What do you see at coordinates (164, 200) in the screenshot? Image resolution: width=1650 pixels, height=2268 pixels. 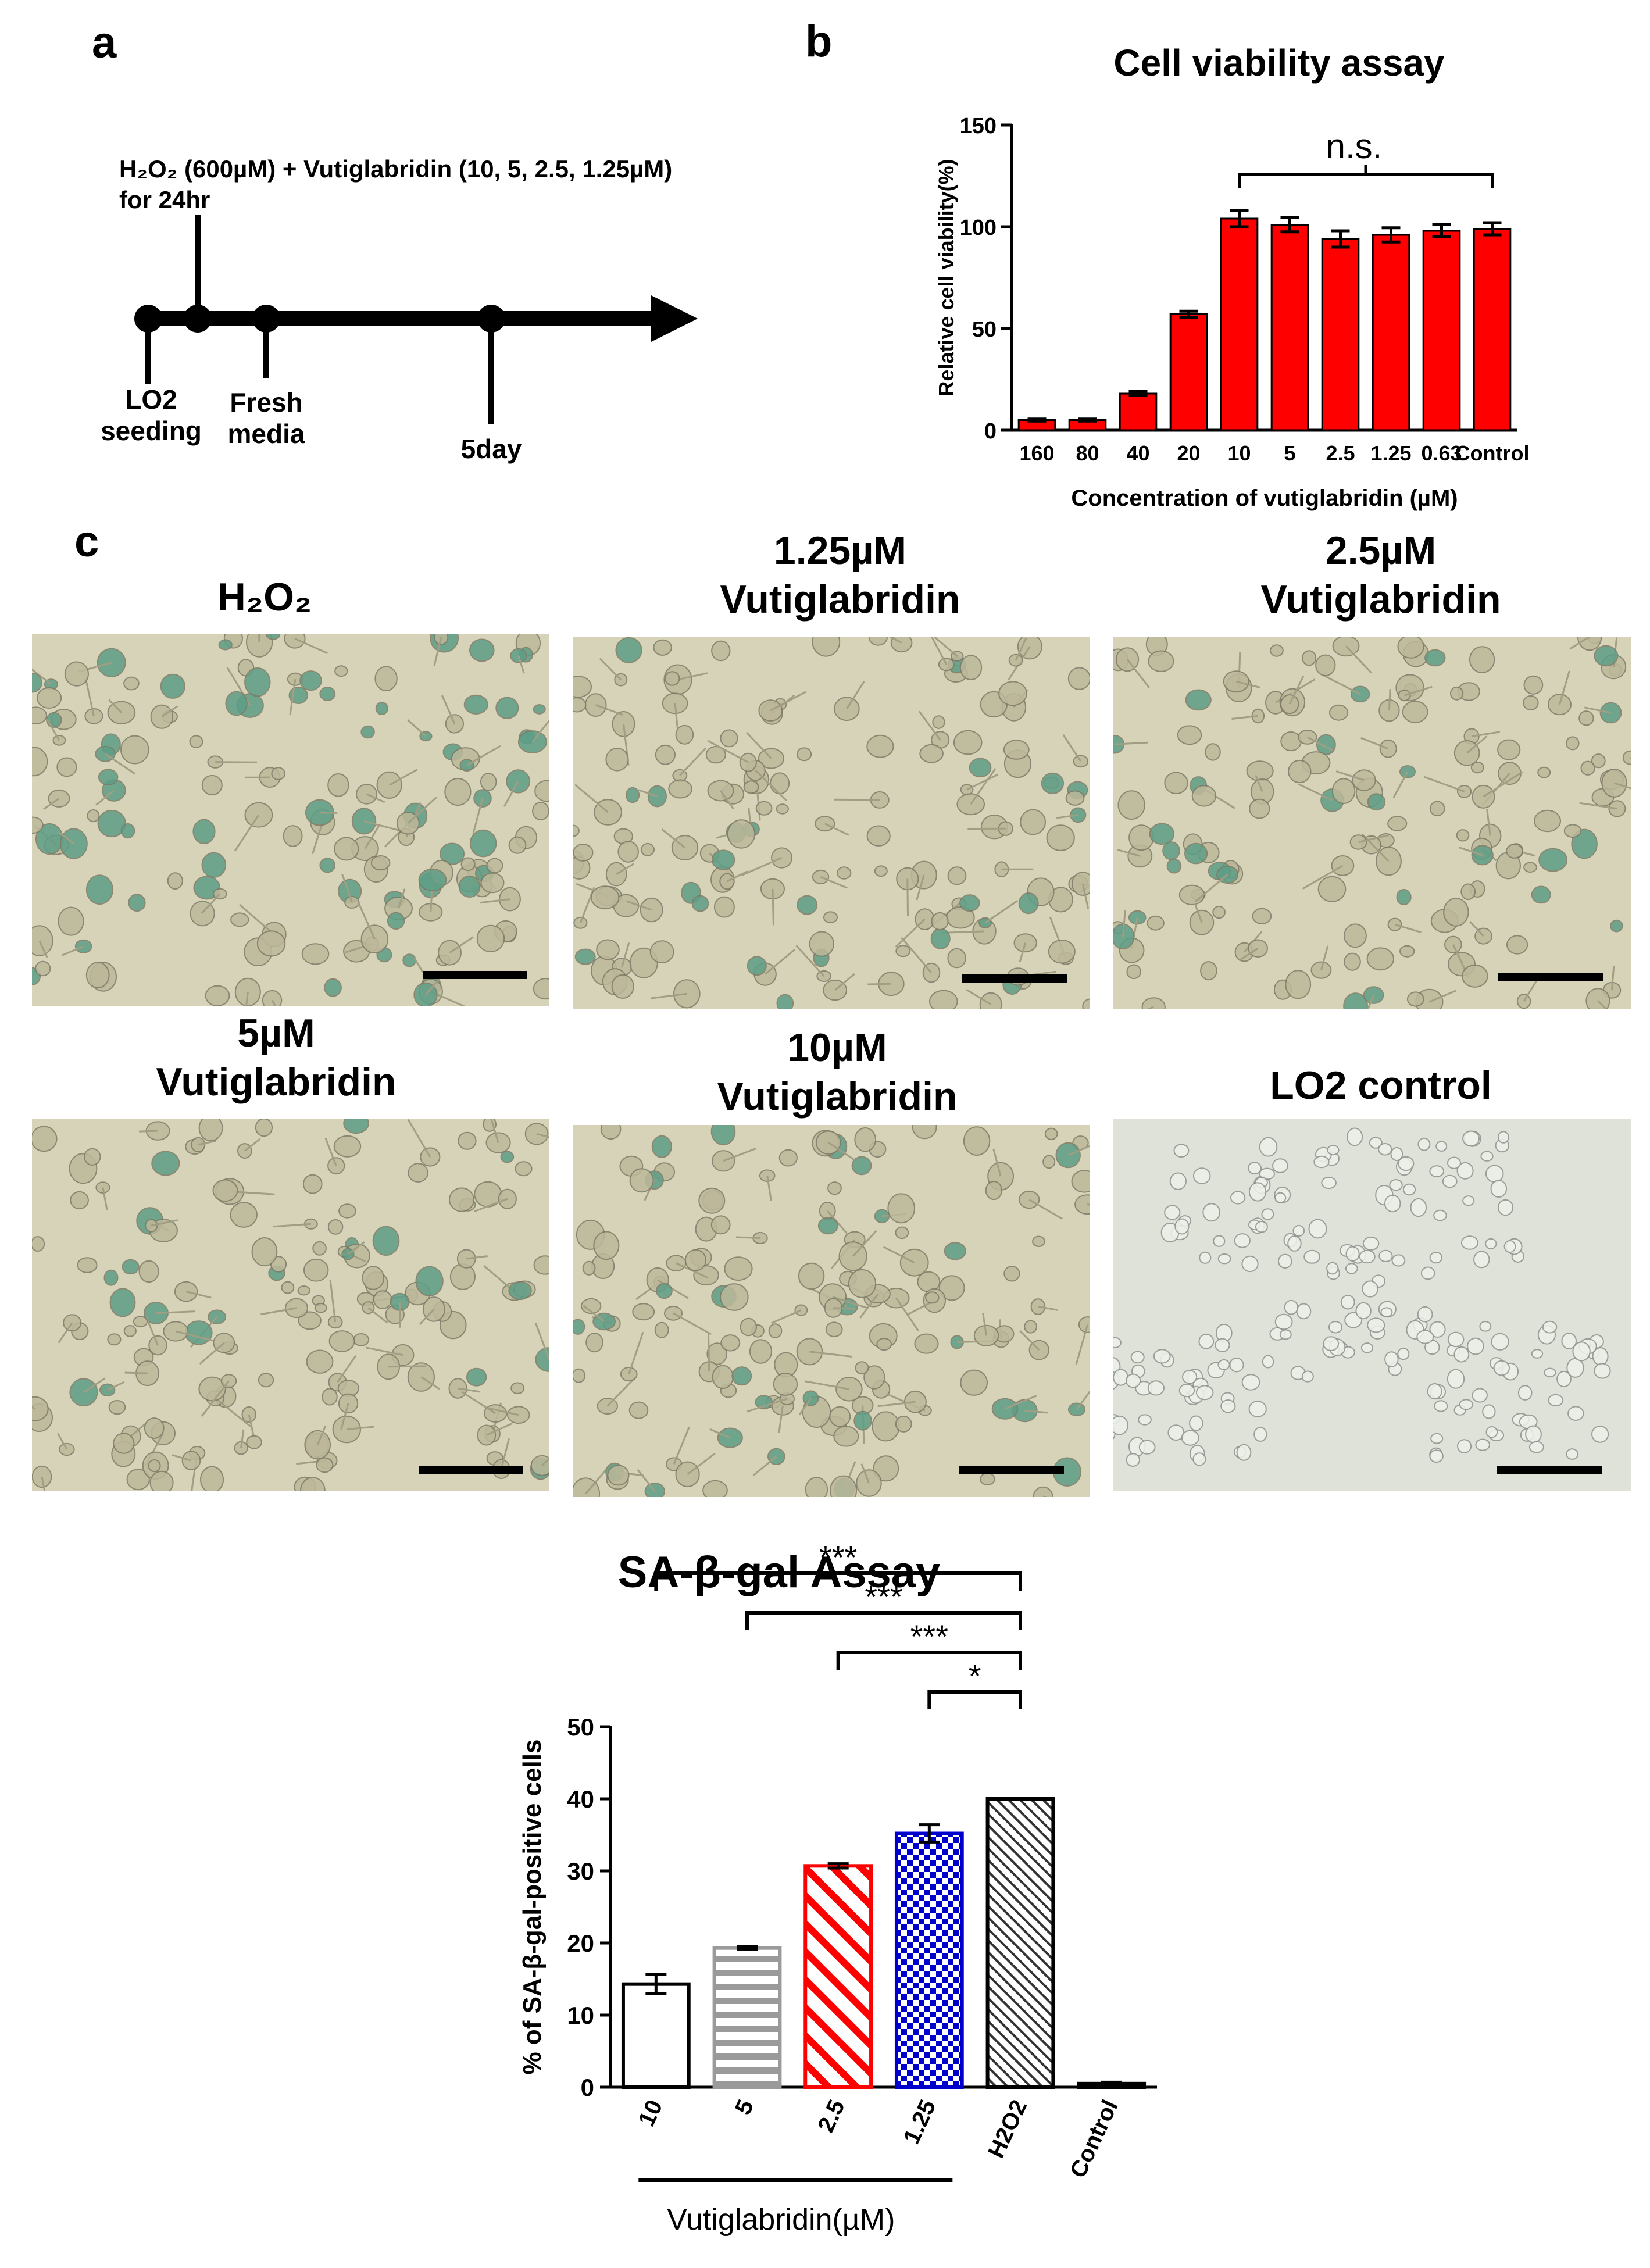 I see `timeline-treatment-line2: for 24hr` at bounding box center [164, 200].